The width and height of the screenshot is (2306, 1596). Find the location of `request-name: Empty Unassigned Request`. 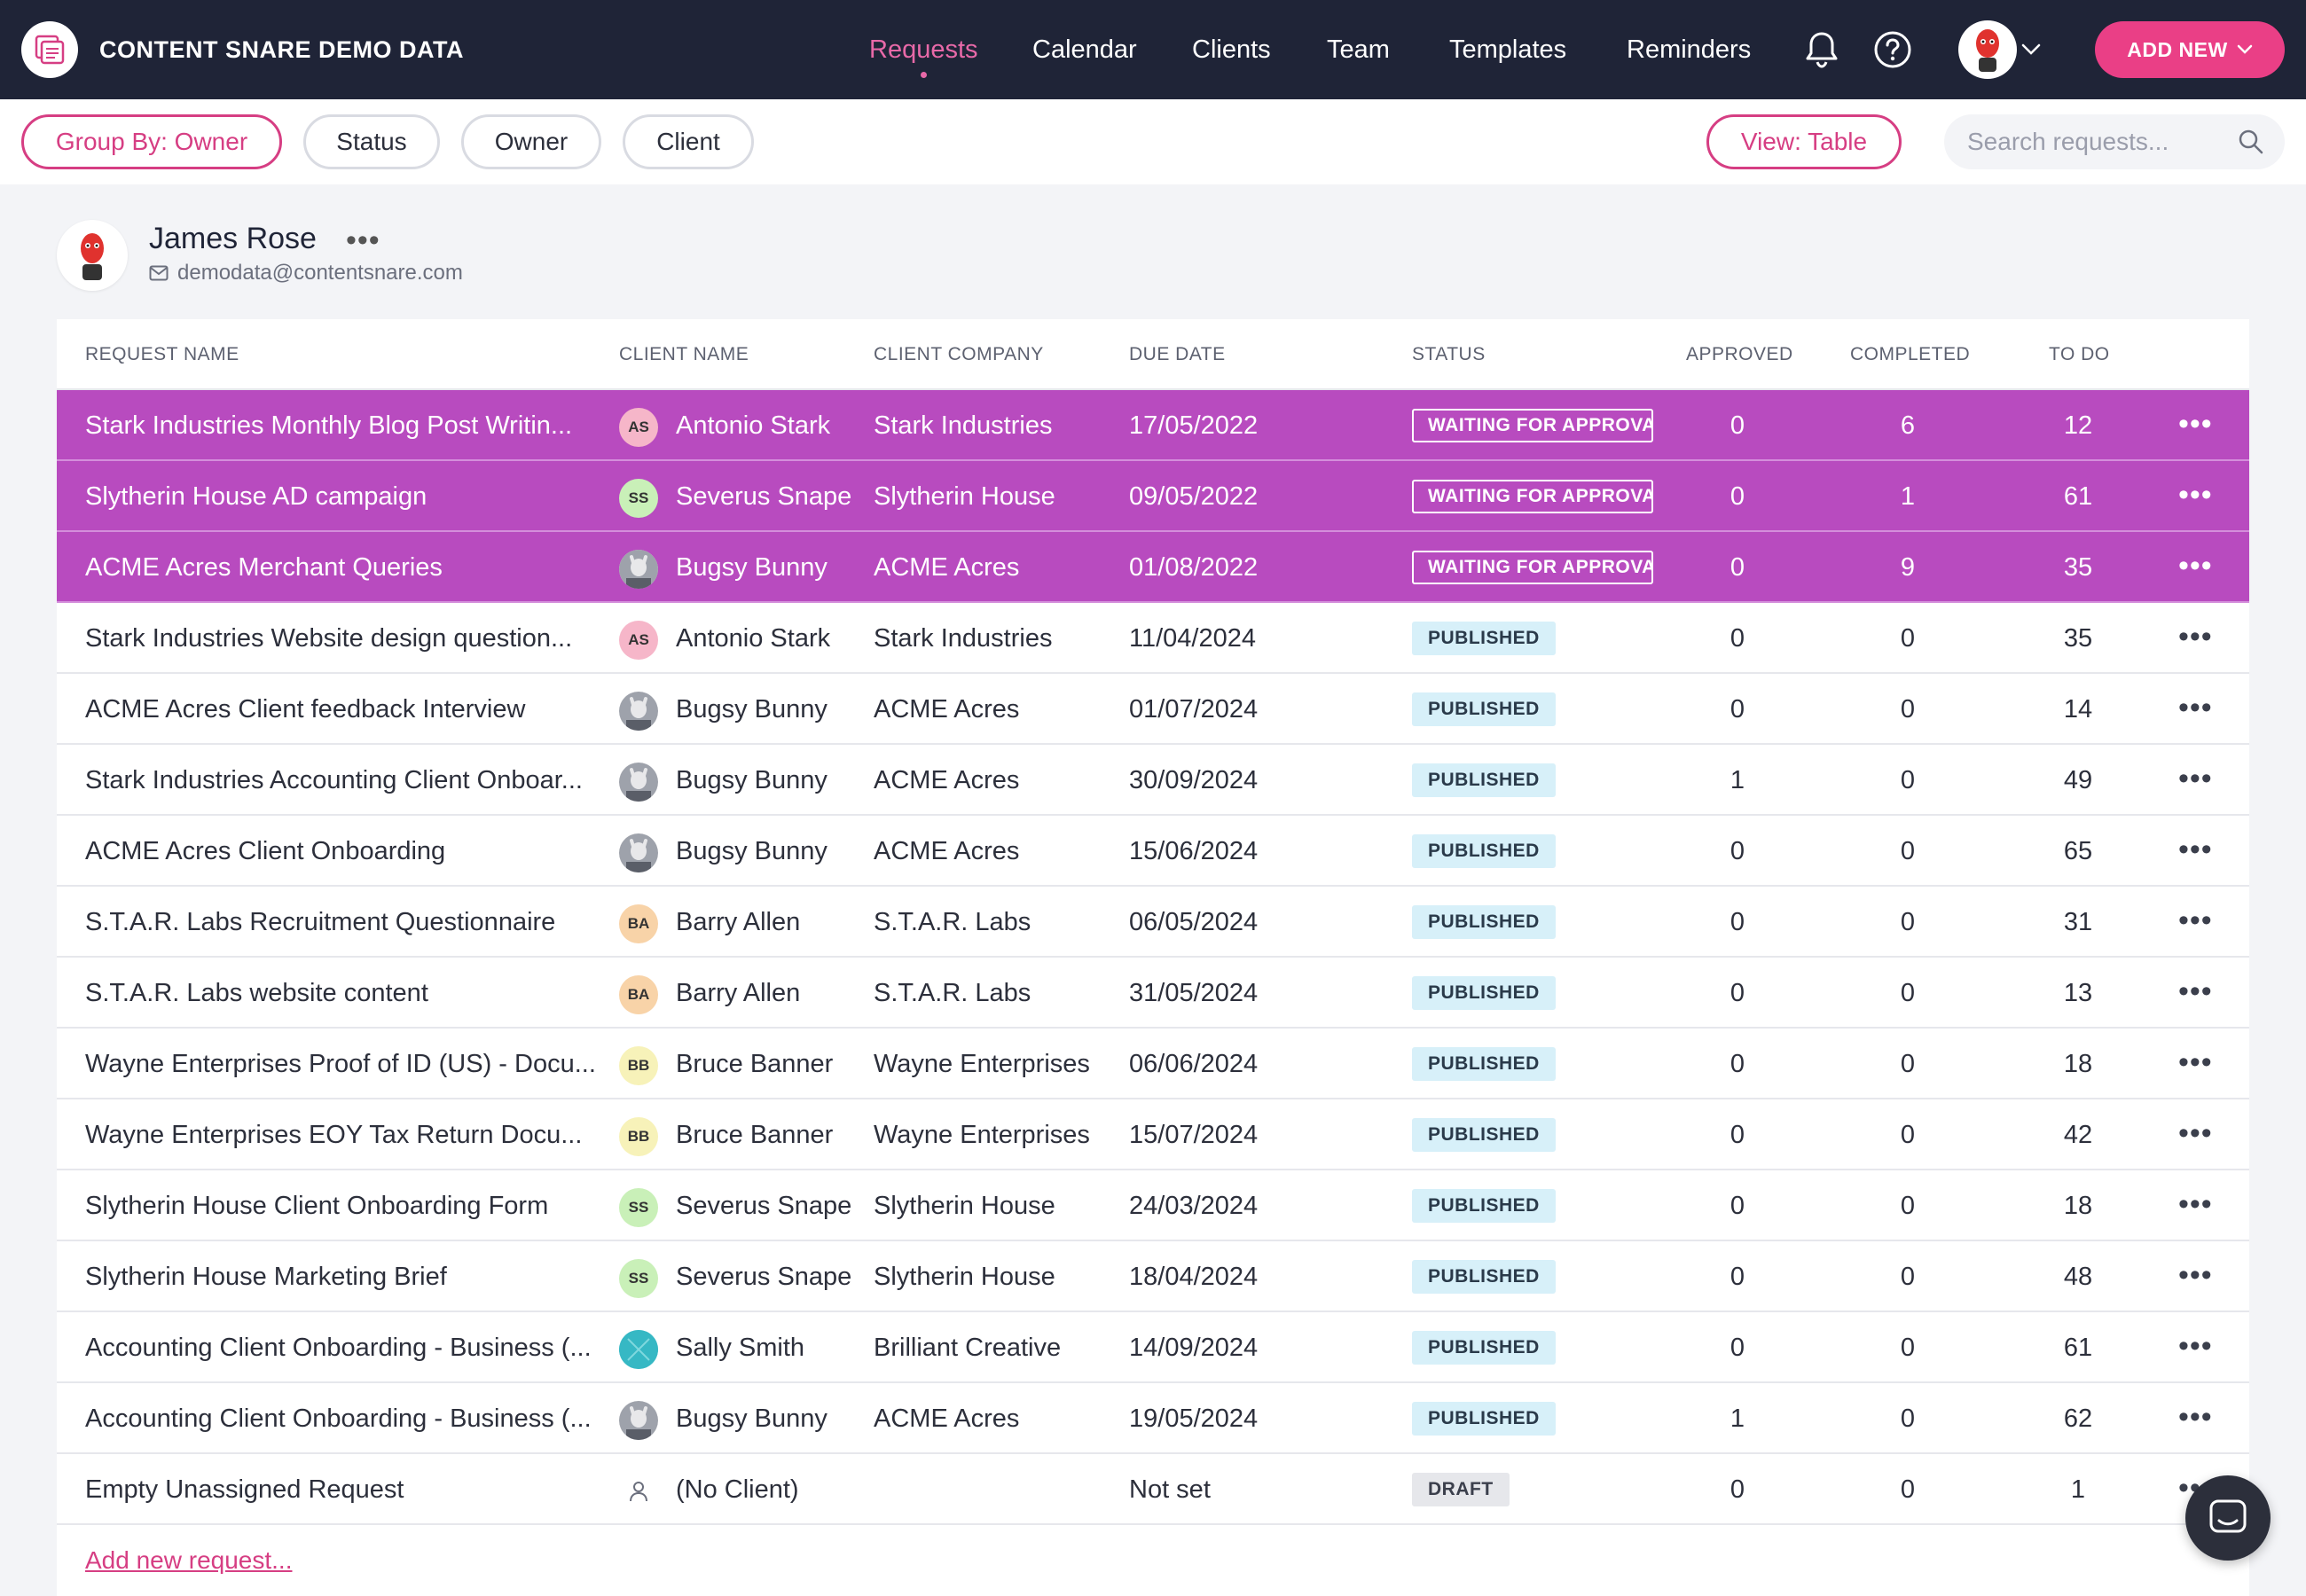

request-name: Empty Unassigned Request is located at coordinates (245, 1490).